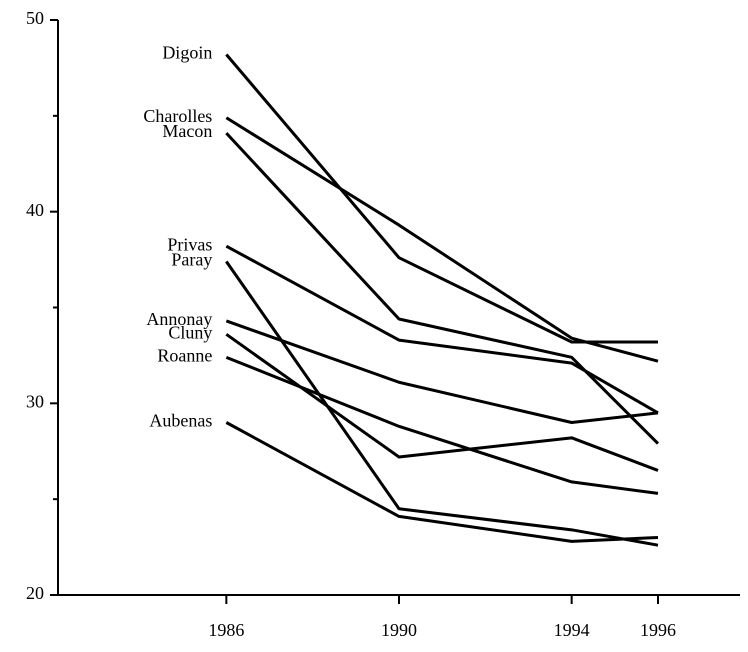 The height and width of the screenshot is (652, 748). What do you see at coordinates (35, 401) in the screenshot?
I see `y-tick-label: 30` at bounding box center [35, 401].